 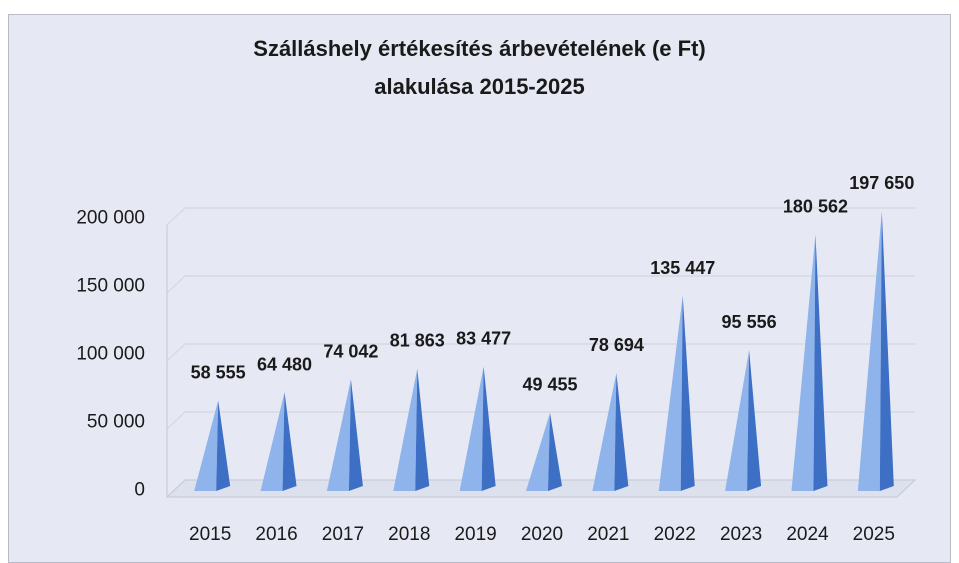 I want to click on data-label: 64 480, so click(x=284, y=364).